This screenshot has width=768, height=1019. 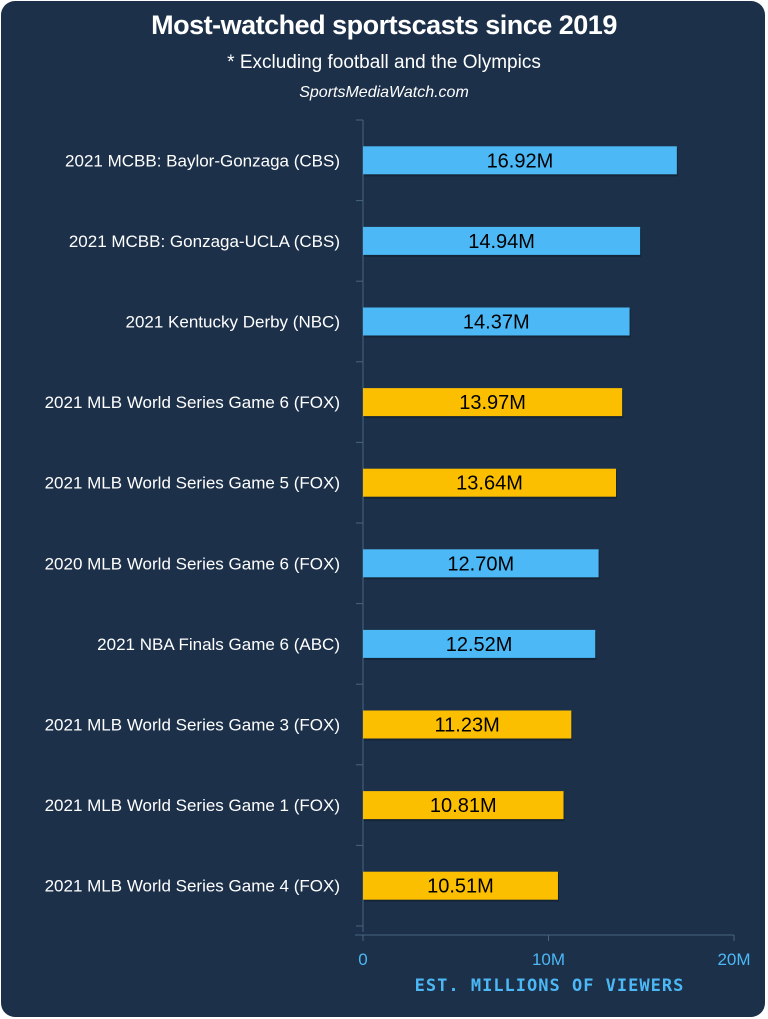 I want to click on chart-source: SportsMediaWatch.com, so click(x=384, y=92).